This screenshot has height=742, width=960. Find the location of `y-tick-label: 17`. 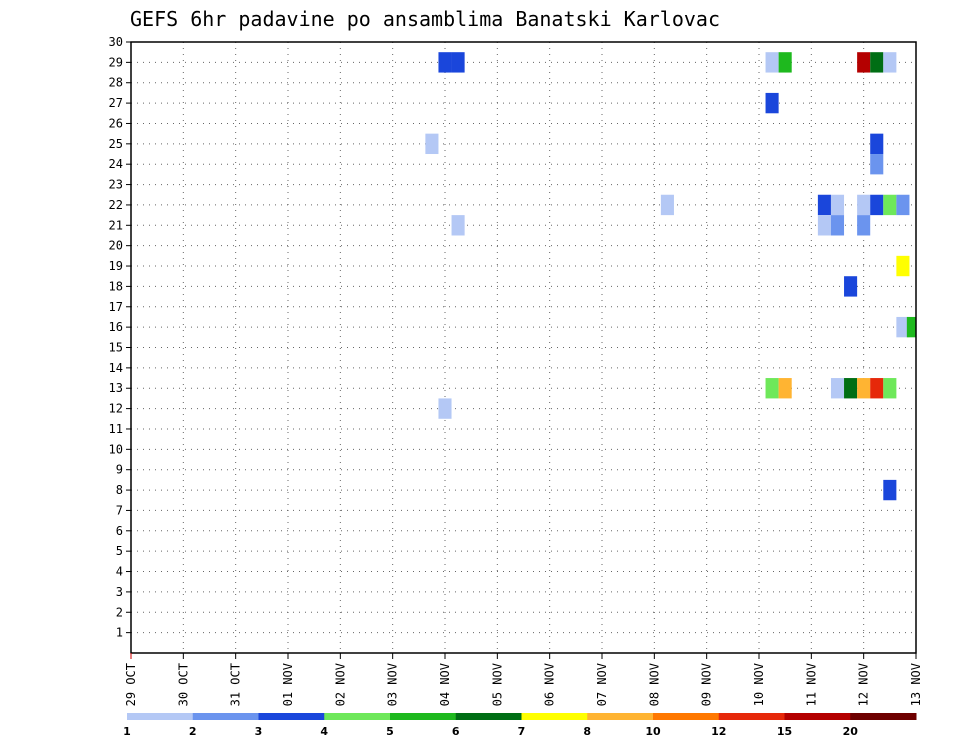

y-tick-label: 17 is located at coordinates (116, 307).